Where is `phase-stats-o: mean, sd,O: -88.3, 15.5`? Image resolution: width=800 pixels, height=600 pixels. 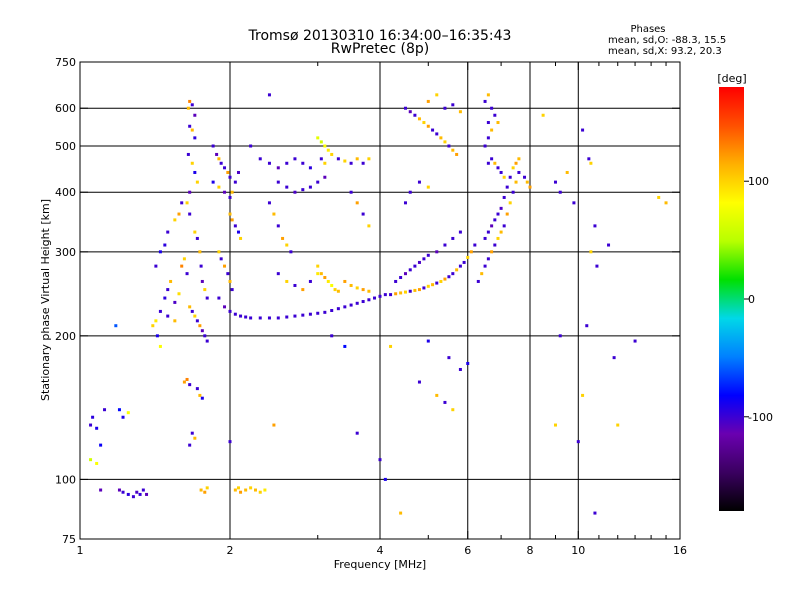
phase-stats-o: mean, sd,O: -88.3, 15.5 is located at coordinates (667, 40).